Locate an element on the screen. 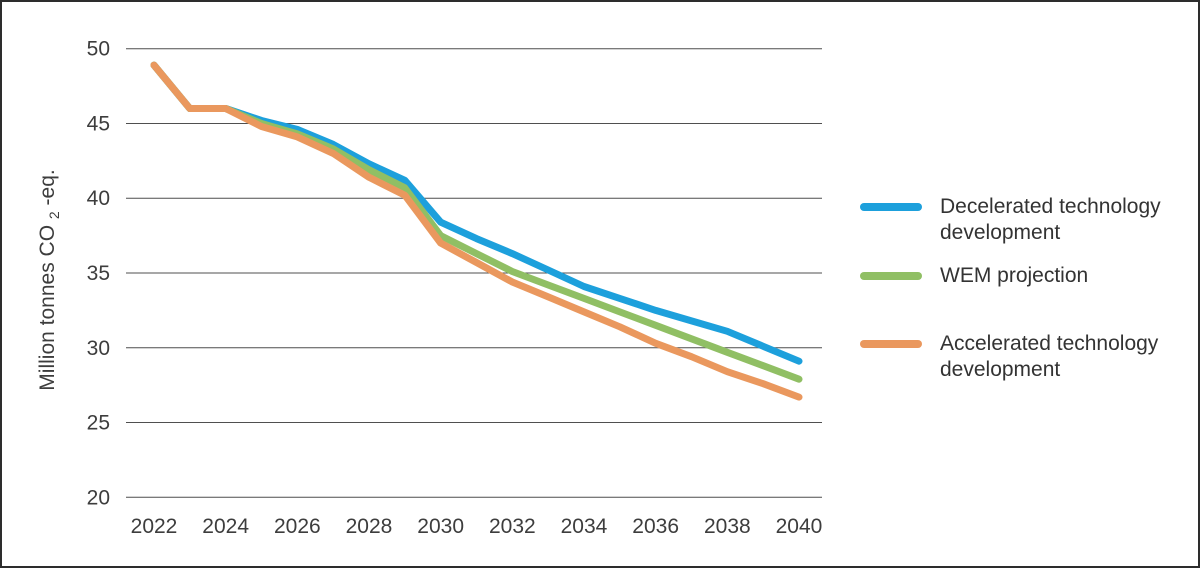  legend-item-decelerated: Decelerated technology development is located at coordinates (1020, 220).